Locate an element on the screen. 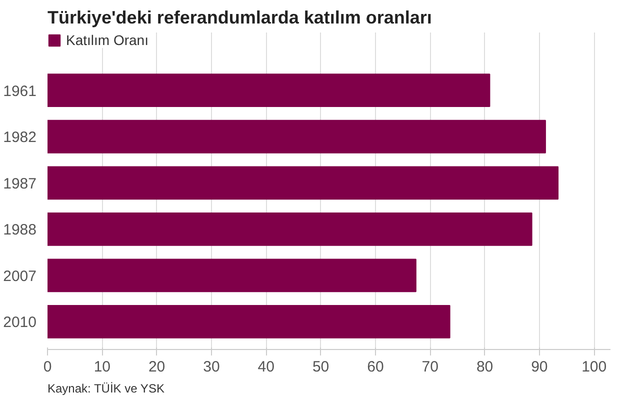  x-tick-label: 100 is located at coordinates (594, 367).